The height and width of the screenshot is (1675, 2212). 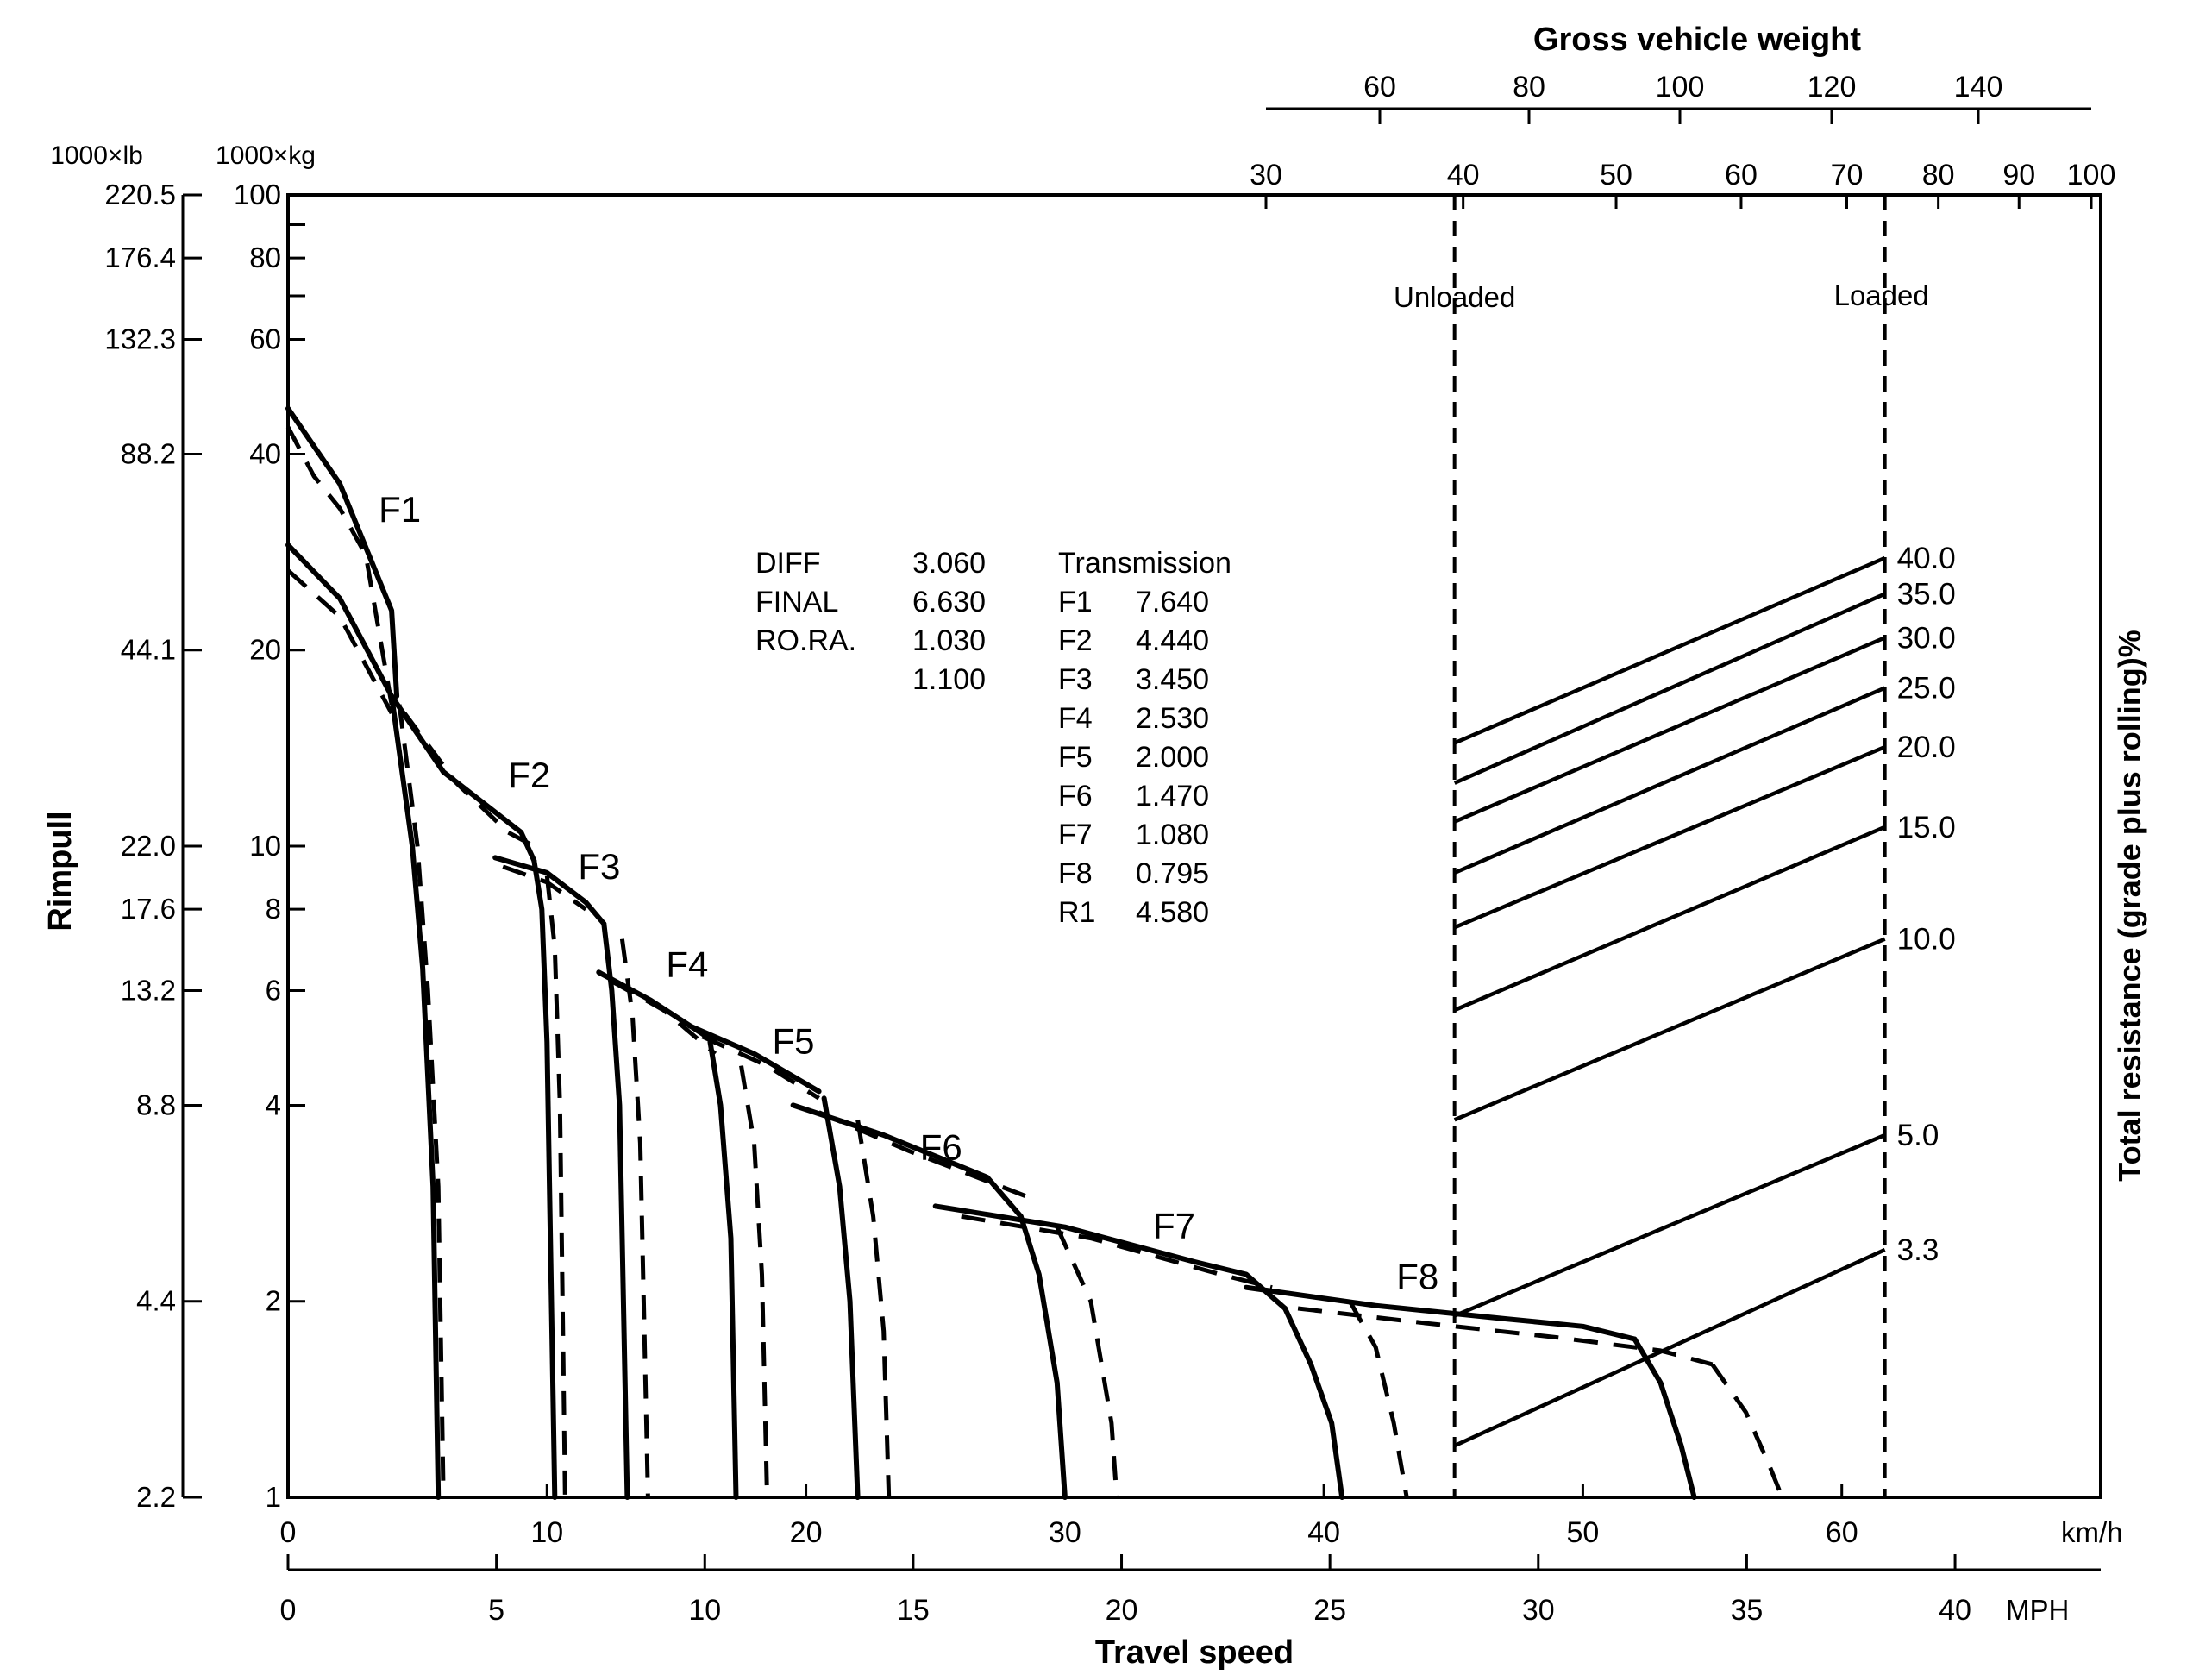 What do you see at coordinates (148, 453) in the screenshot?
I see `lb-tick-label: 88.2` at bounding box center [148, 453].